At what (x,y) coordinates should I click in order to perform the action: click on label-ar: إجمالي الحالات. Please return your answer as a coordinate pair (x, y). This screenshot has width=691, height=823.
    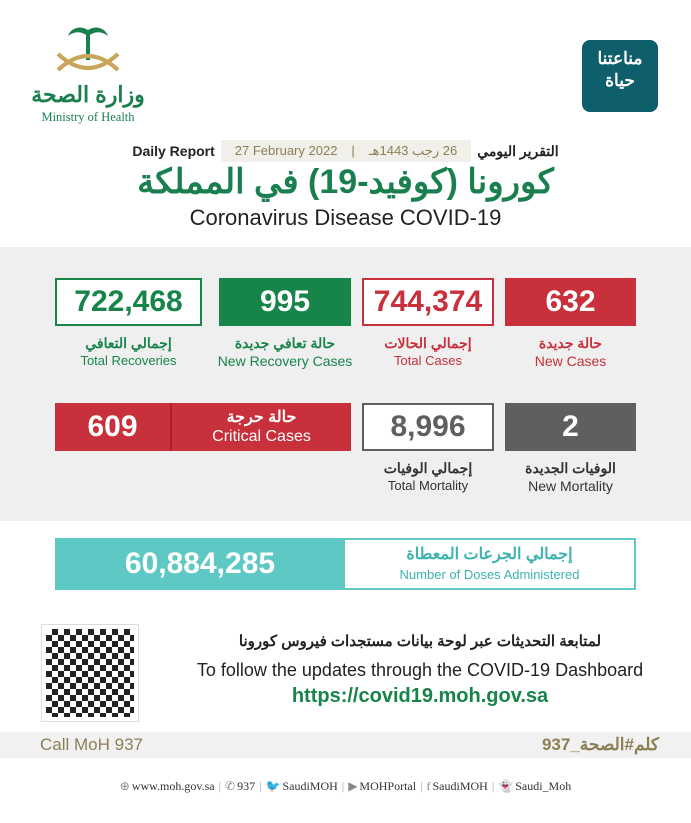
    Looking at the image, I should click on (428, 343).